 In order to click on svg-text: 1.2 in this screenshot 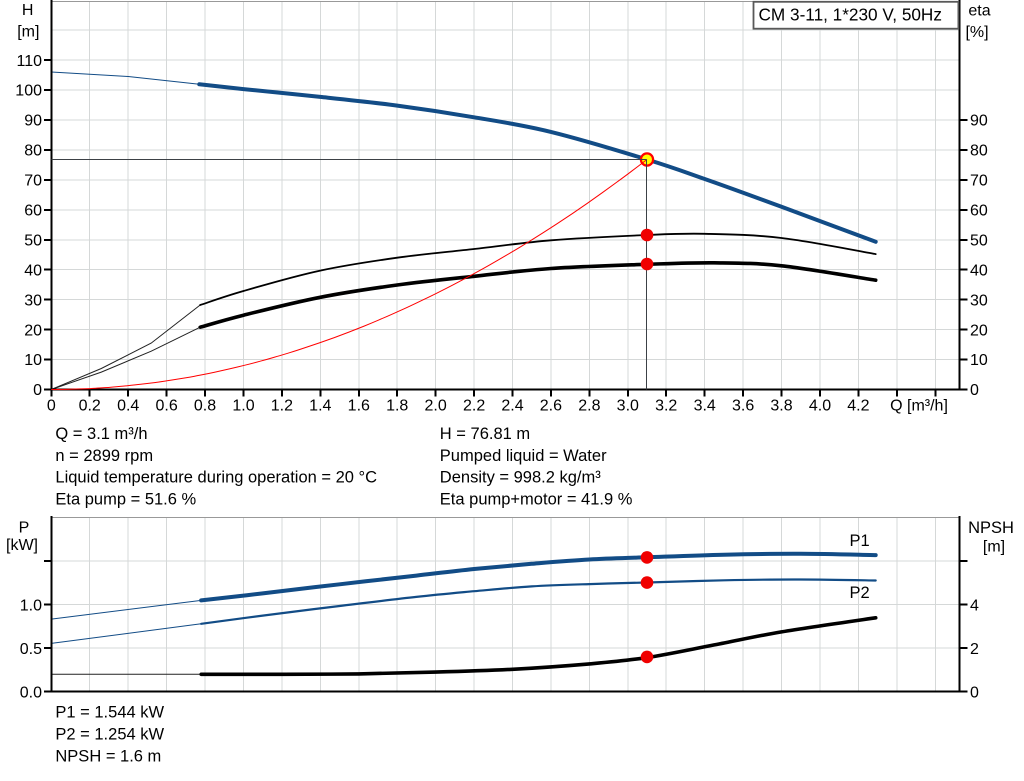, I will do `click(282, 406)`.